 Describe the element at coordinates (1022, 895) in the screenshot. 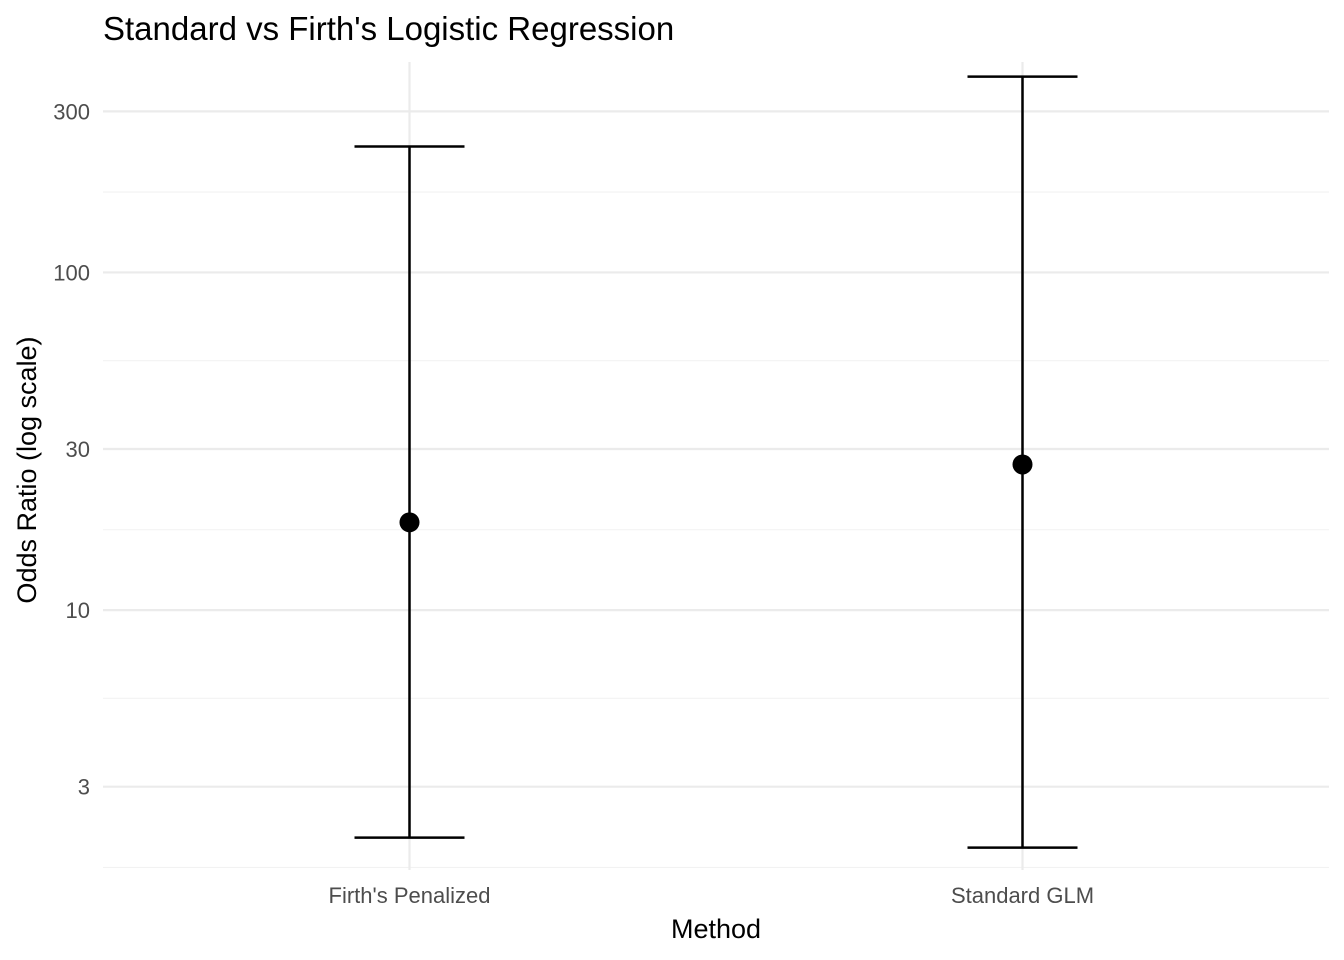

I see `x-tick-label: Standard GLM` at that location.